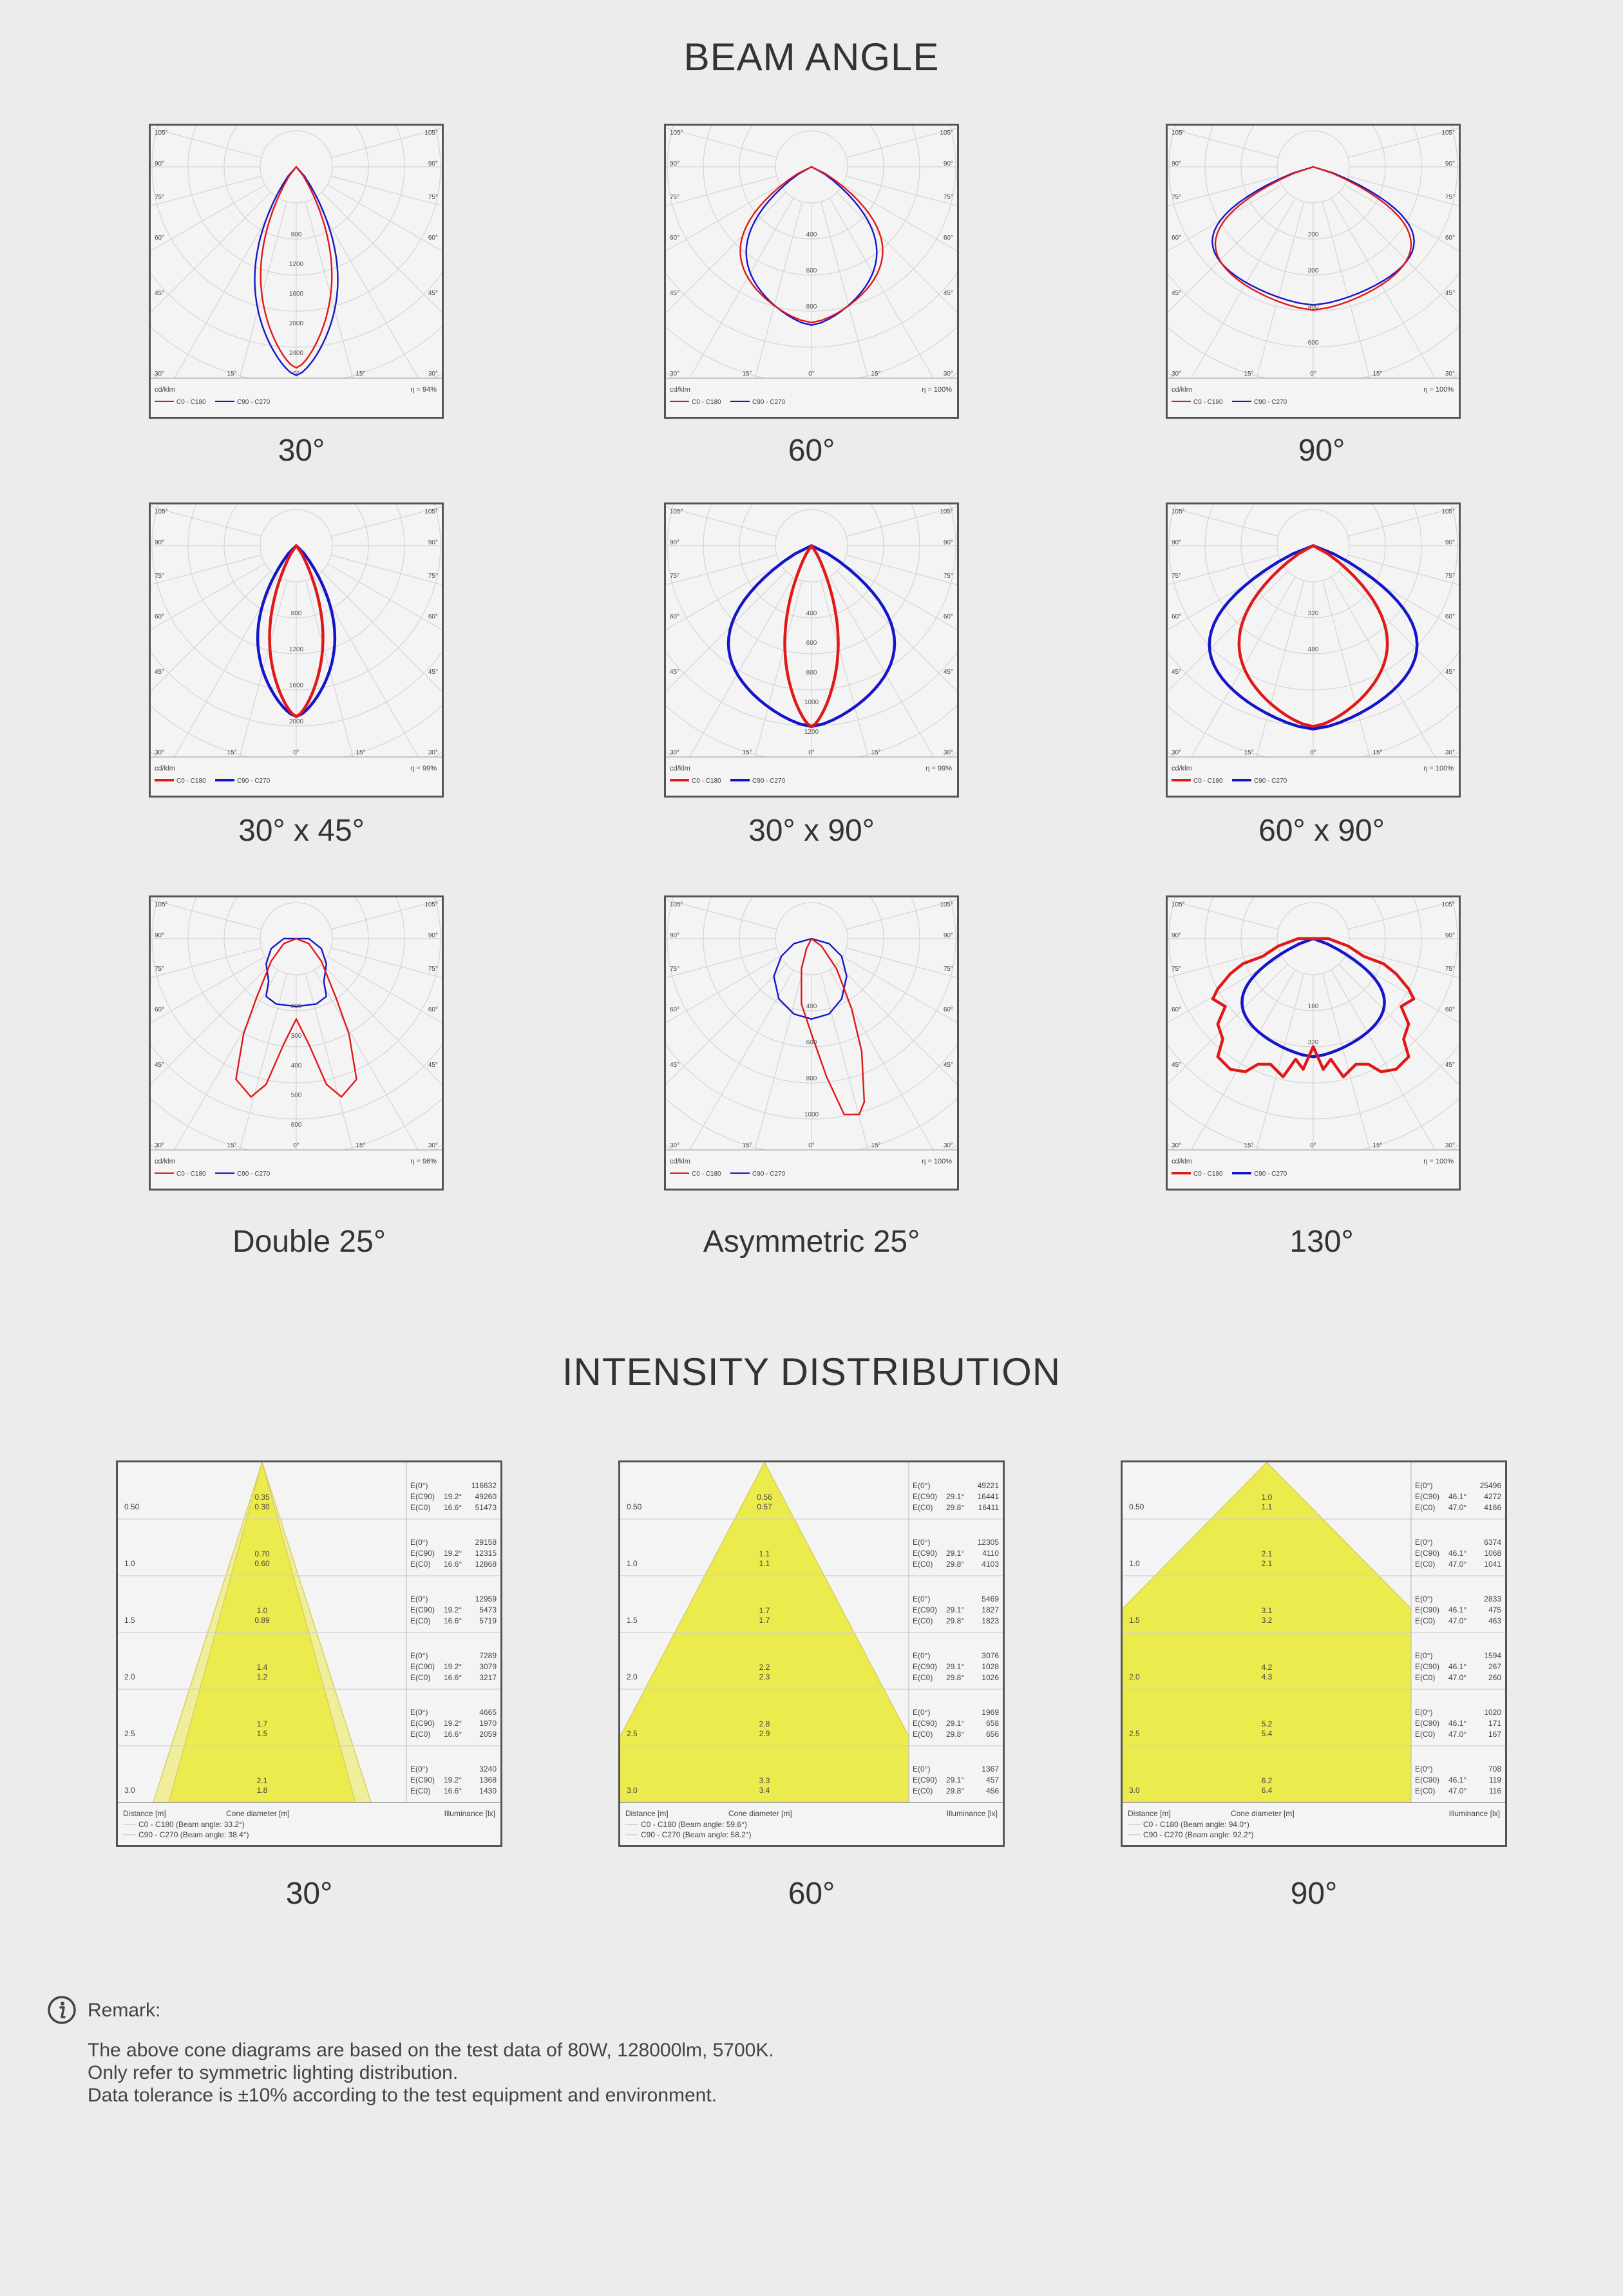 The image size is (1623, 2296). I want to click on cone-diameter-c0: 0.70, so click(262, 1553).